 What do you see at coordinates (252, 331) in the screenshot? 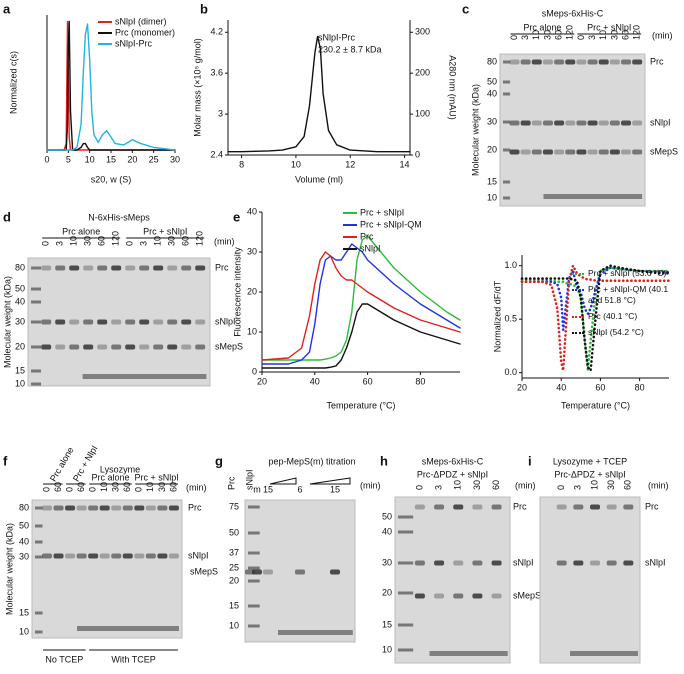
I see `y-tick-label: 10` at bounding box center [252, 331].